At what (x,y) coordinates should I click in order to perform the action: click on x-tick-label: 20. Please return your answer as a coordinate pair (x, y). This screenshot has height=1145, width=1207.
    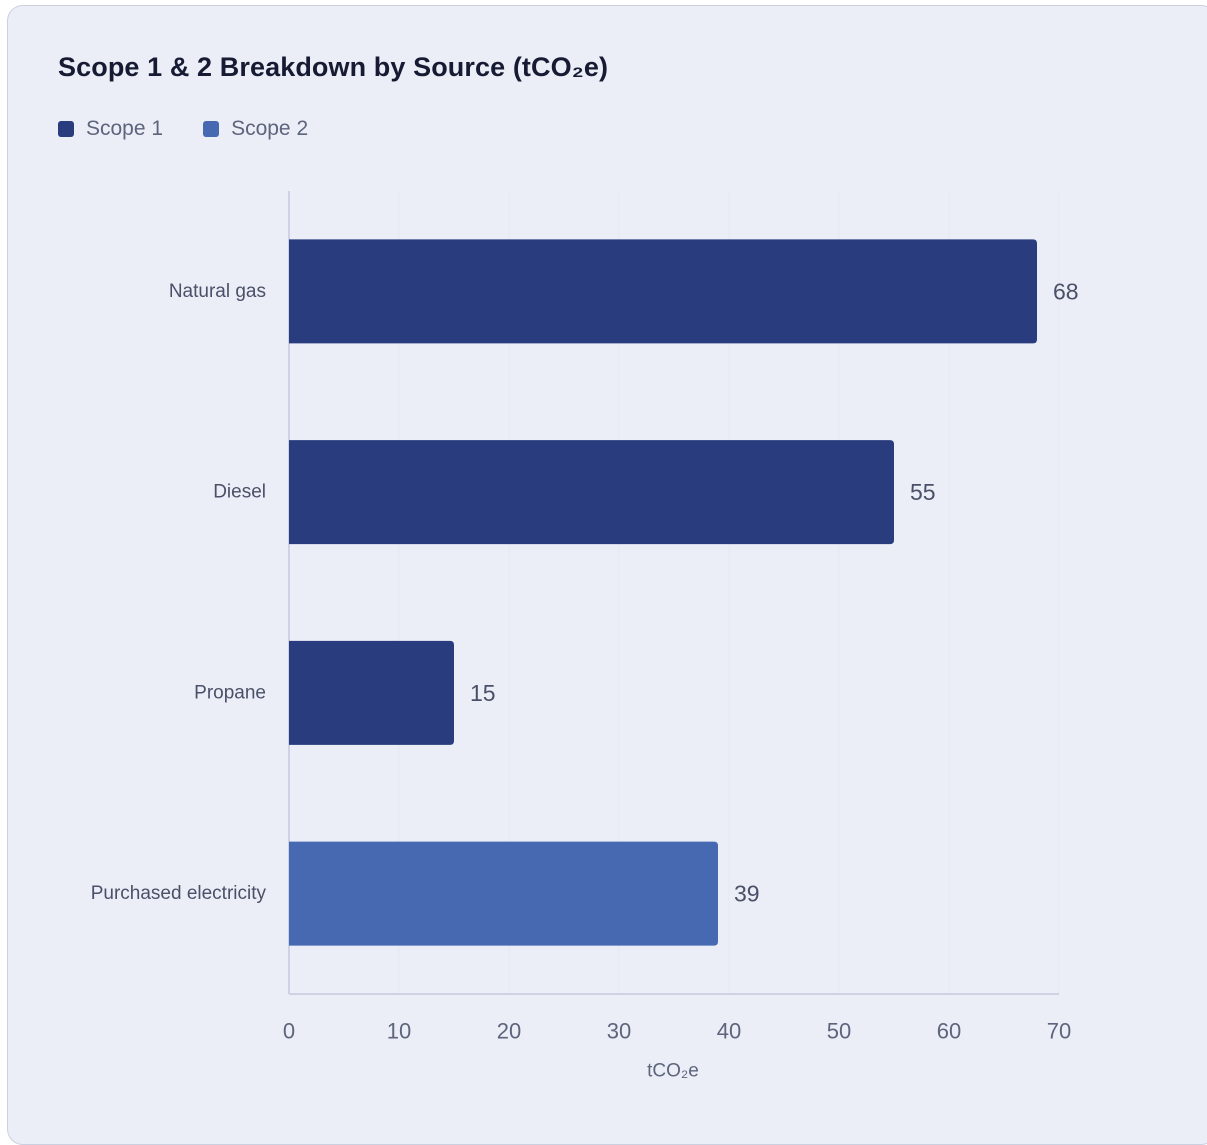
    Looking at the image, I should click on (509, 1031).